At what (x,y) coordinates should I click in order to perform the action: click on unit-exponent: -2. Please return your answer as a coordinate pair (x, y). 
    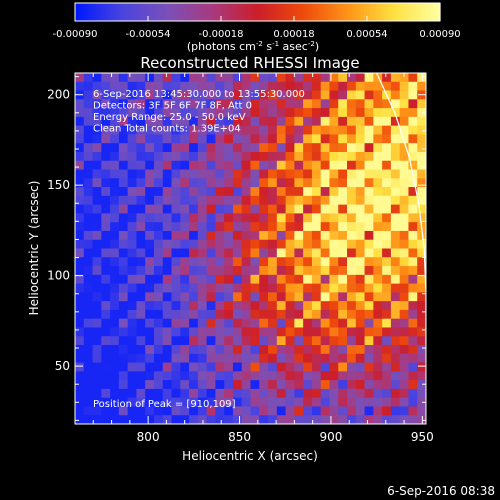
    Looking at the image, I should click on (259, 44).